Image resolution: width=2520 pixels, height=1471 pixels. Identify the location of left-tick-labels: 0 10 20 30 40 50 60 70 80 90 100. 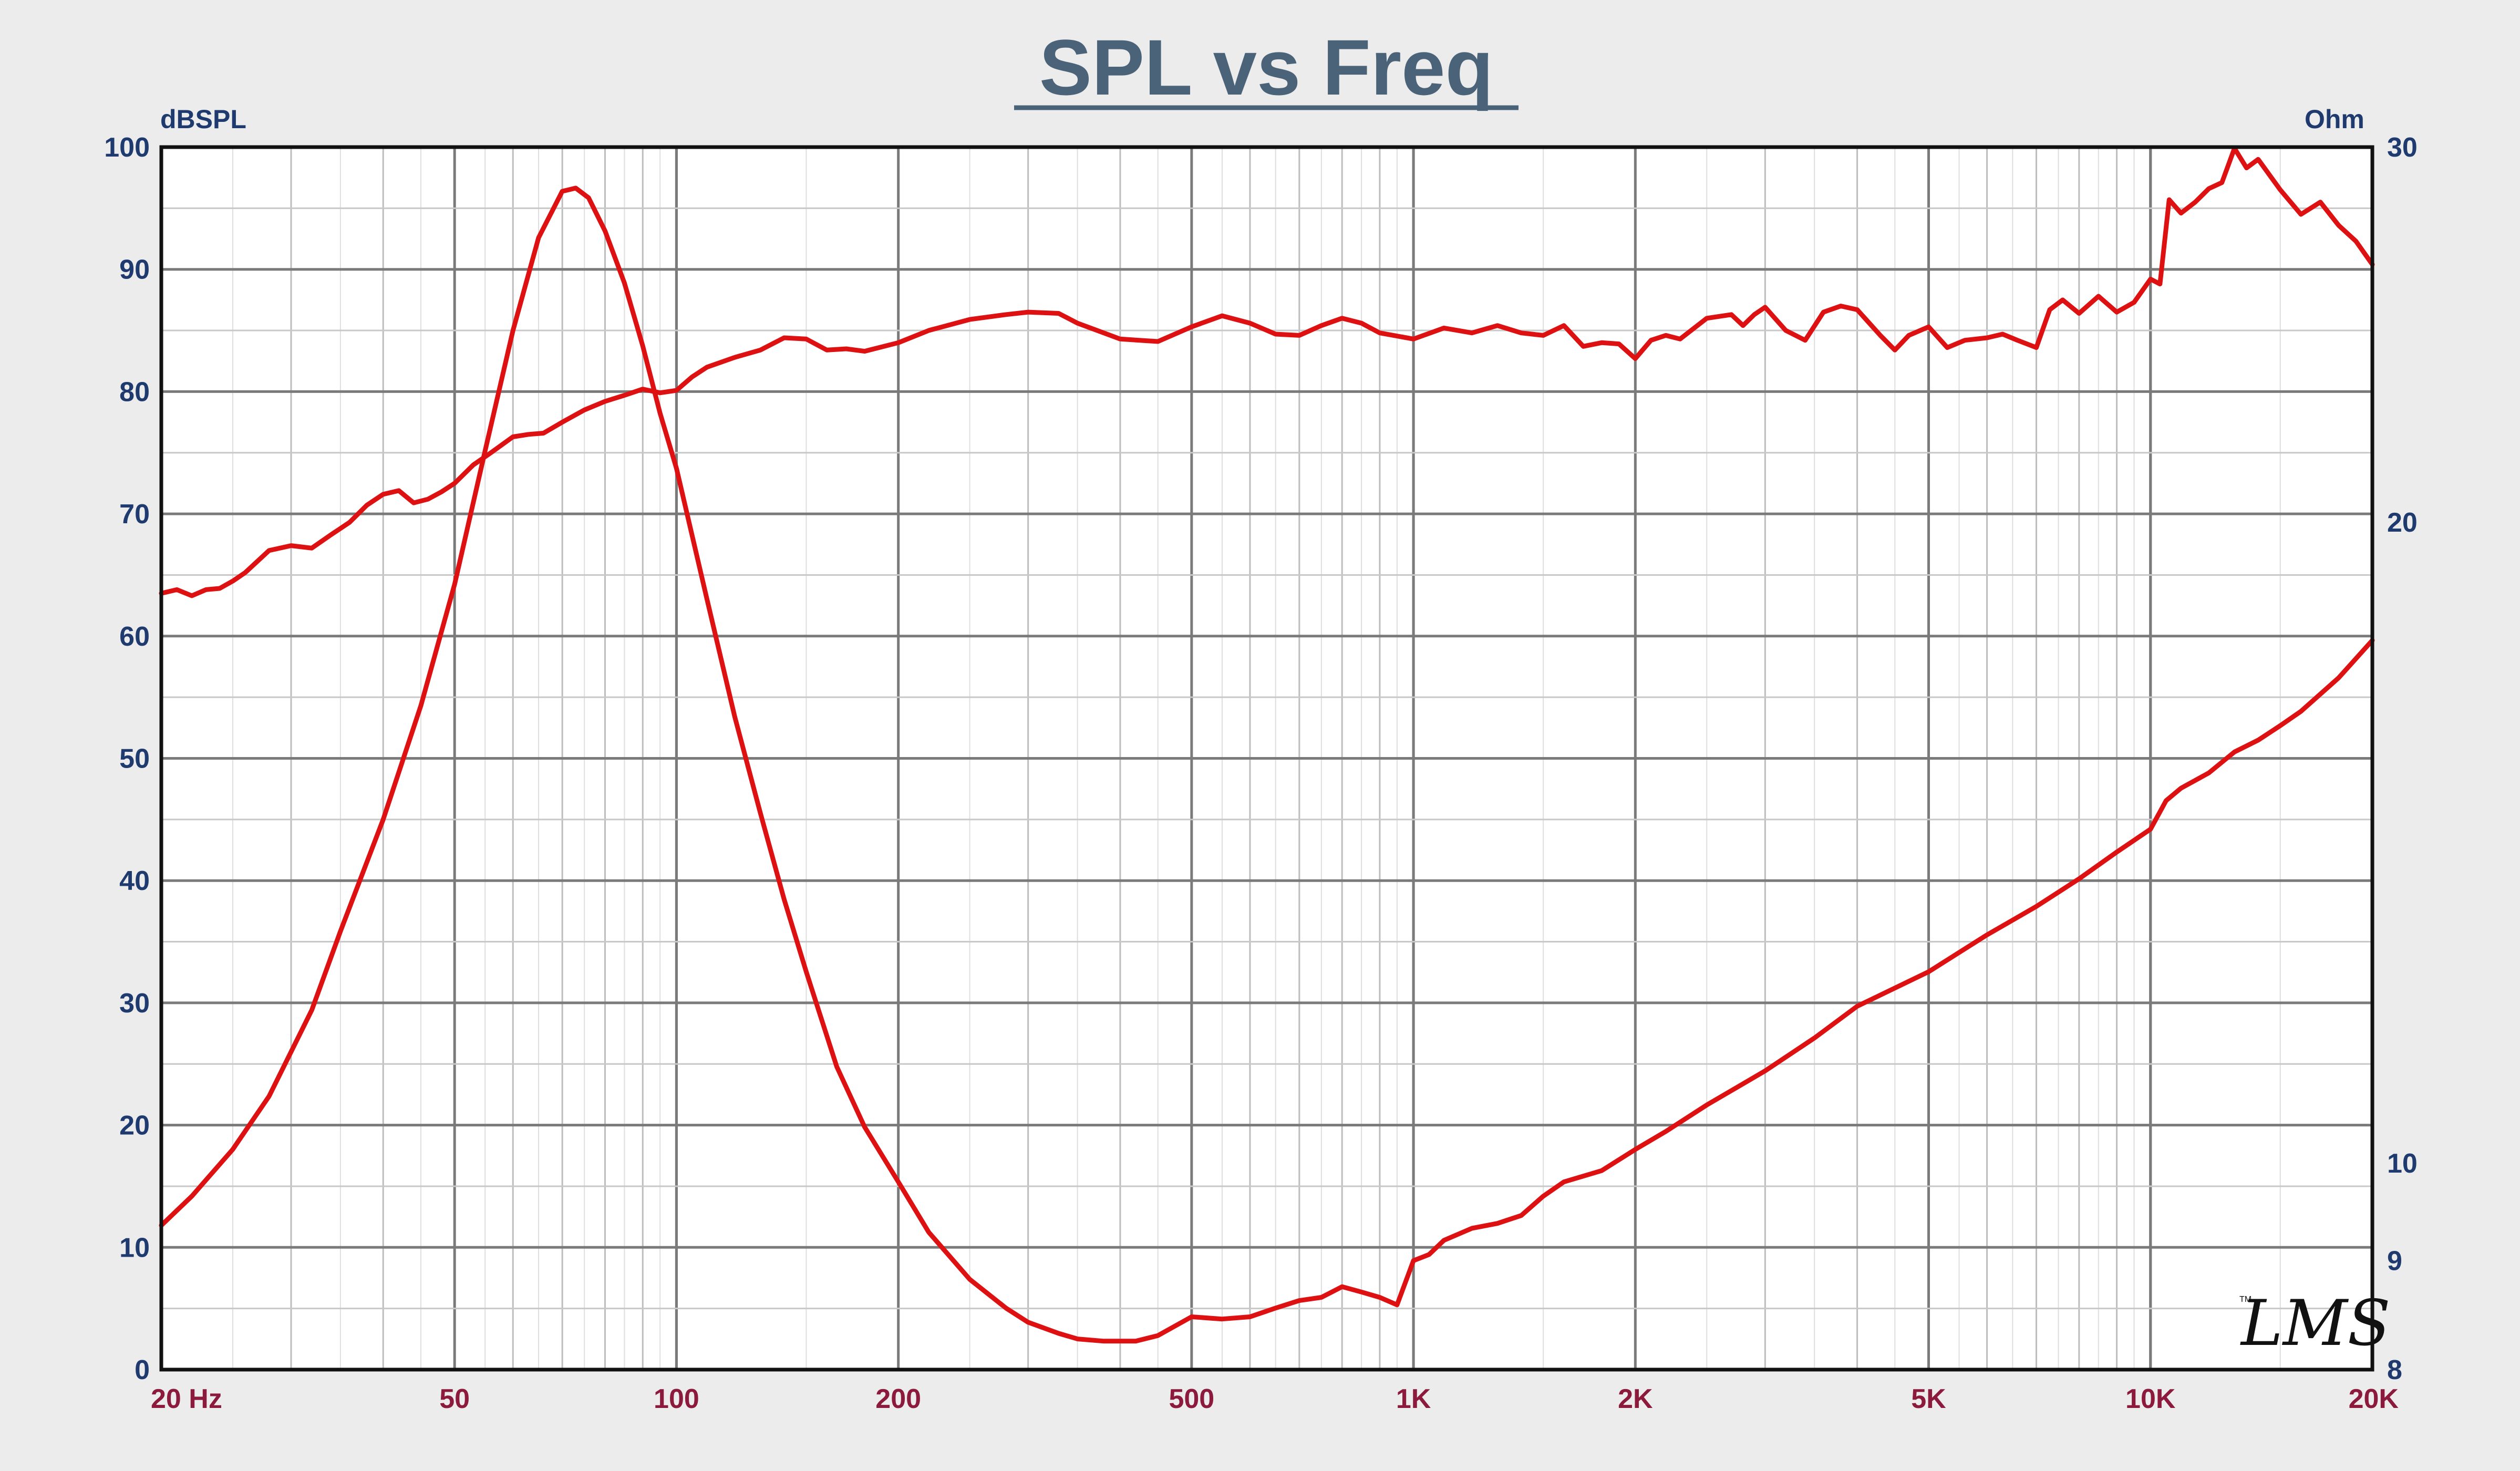
(127, 758).